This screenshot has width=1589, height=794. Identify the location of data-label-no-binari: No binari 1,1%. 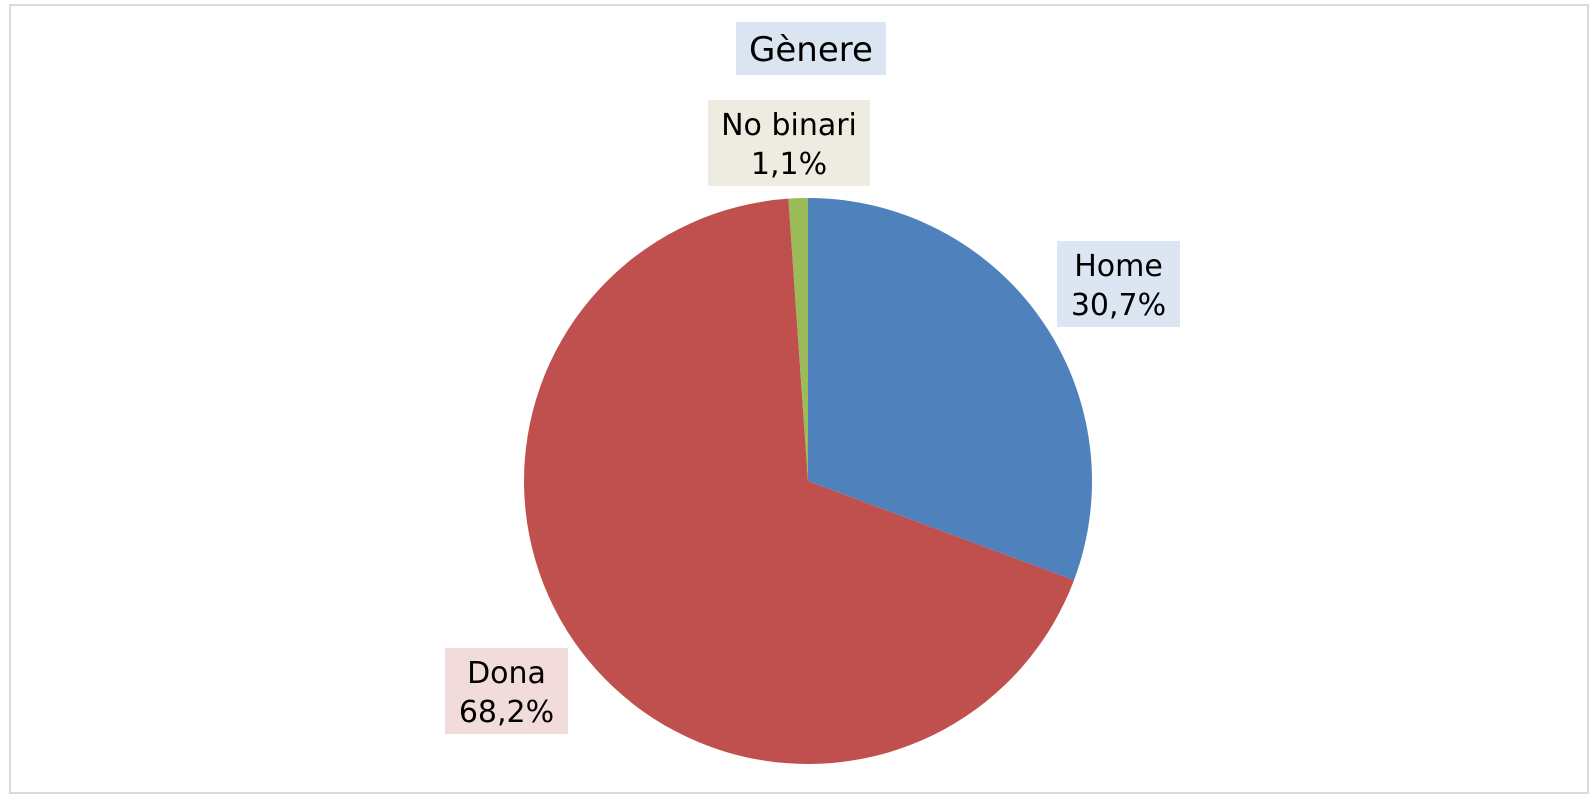
(789, 143).